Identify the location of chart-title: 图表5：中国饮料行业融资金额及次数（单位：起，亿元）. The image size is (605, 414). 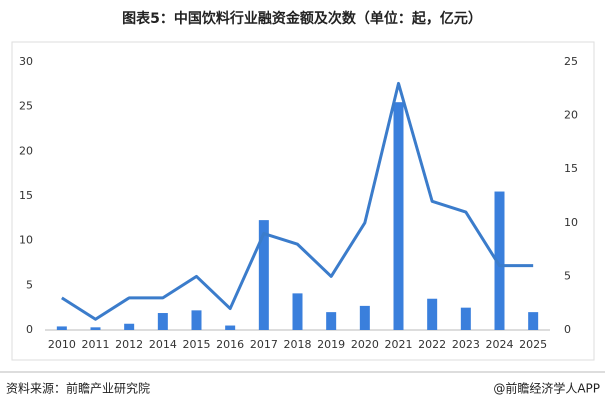
(302, 18).